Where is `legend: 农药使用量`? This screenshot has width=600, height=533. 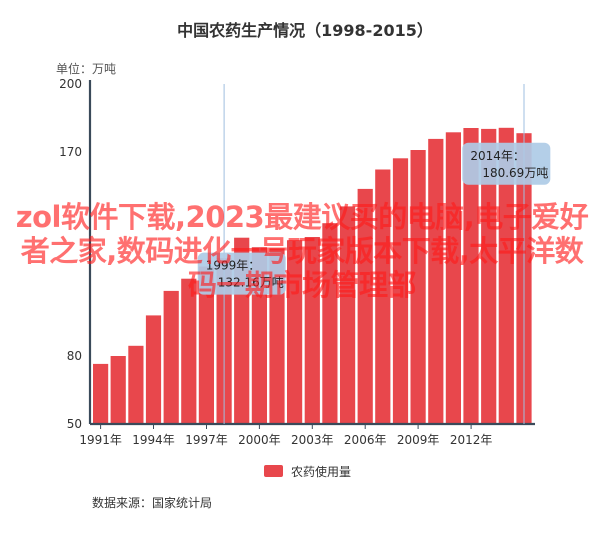 legend: 农药使用量 is located at coordinates (307, 471).